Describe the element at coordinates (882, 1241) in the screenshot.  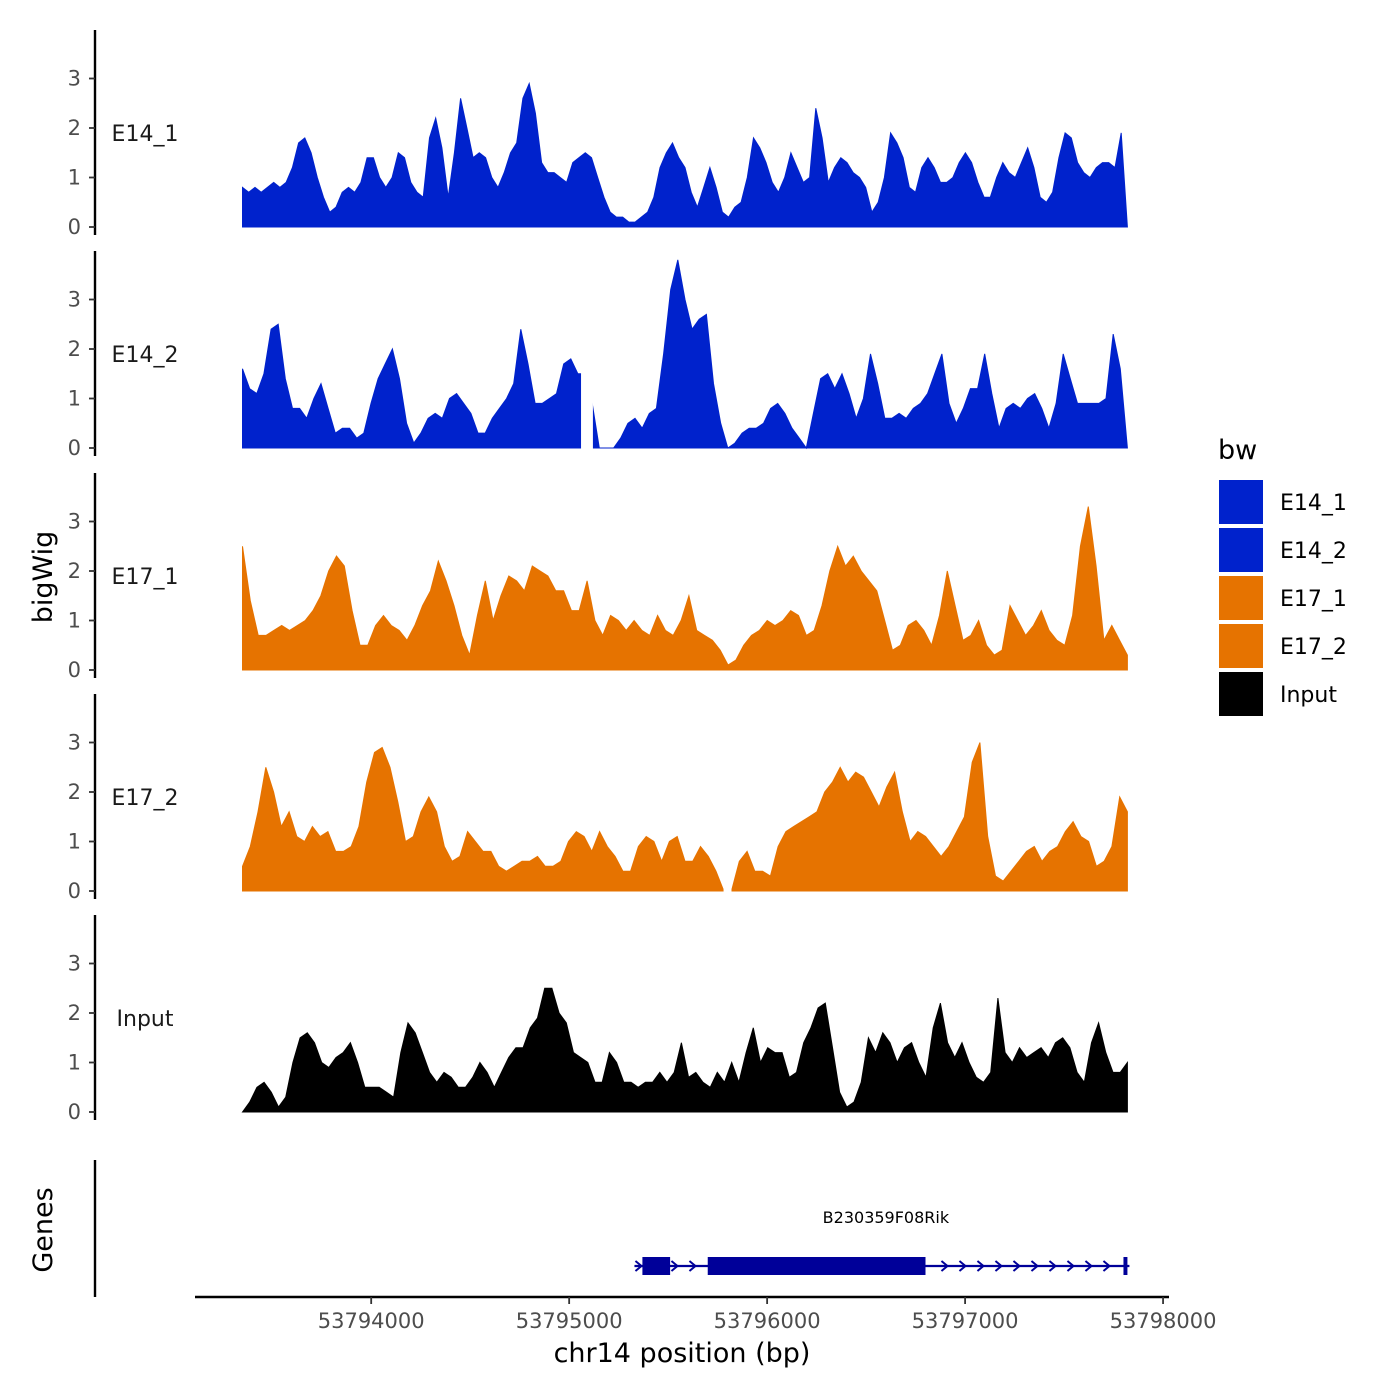
I see `gene-B230359F08Rik: B230359F08Rik` at that location.